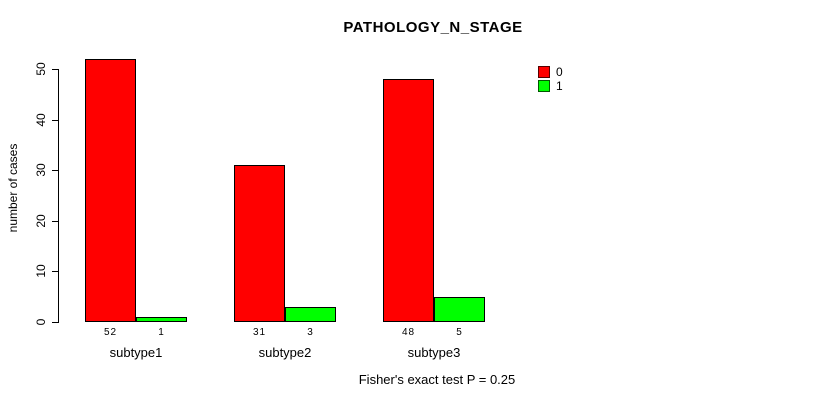  Describe the element at coordinates (110, 332) in the screenshot. I see `value-label-subtype1-0: 52` at that location.